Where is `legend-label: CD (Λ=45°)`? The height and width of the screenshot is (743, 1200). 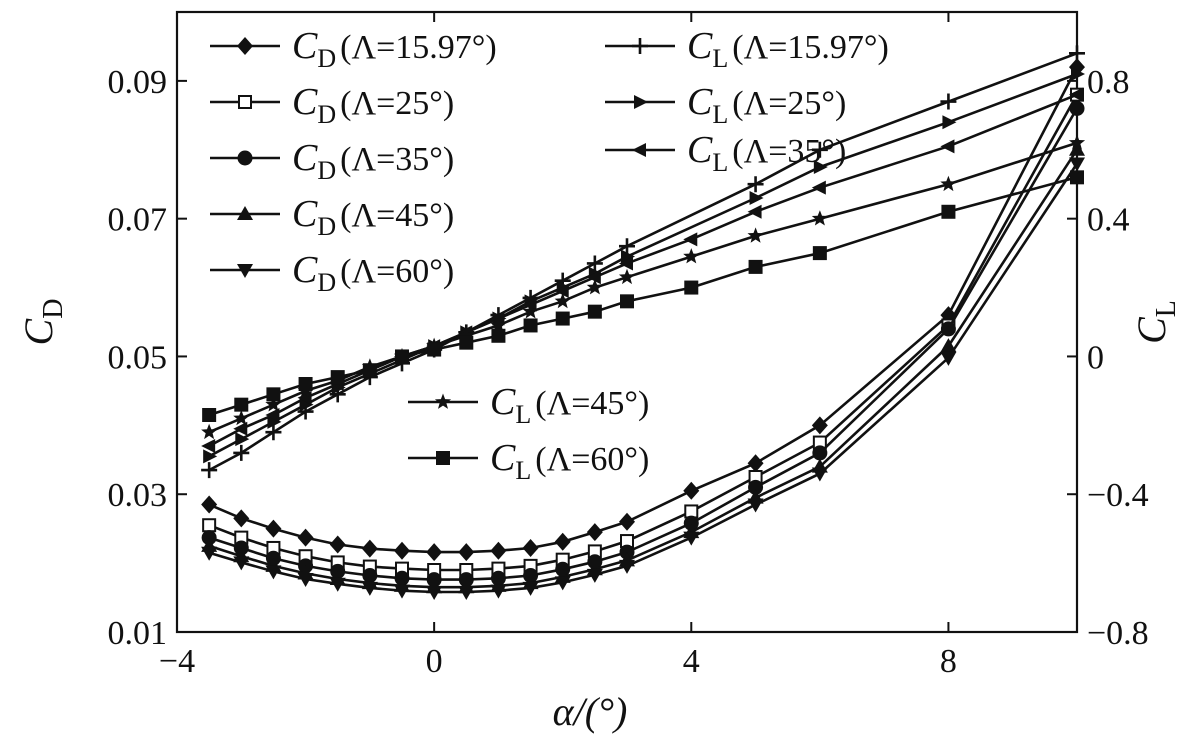 legend-label: CD (Λ=45°) is located at coordinates (373, 217).